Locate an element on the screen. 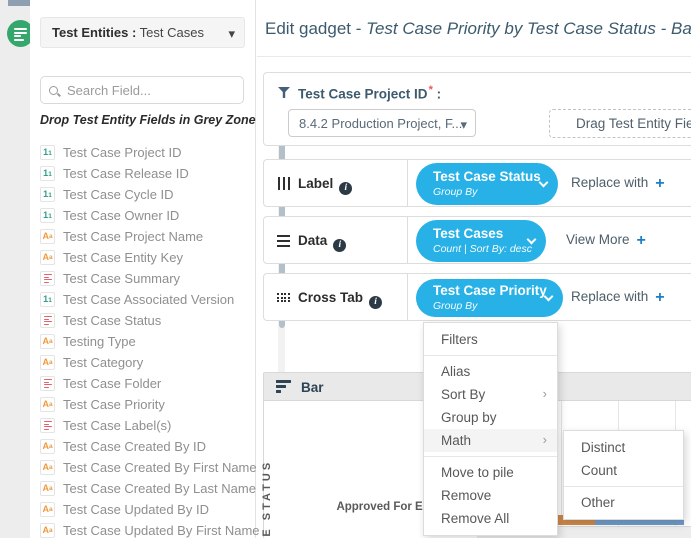 This screenshot has height=538, width=691. menu-item-remove: Remove is located at coordinates (490, 495).